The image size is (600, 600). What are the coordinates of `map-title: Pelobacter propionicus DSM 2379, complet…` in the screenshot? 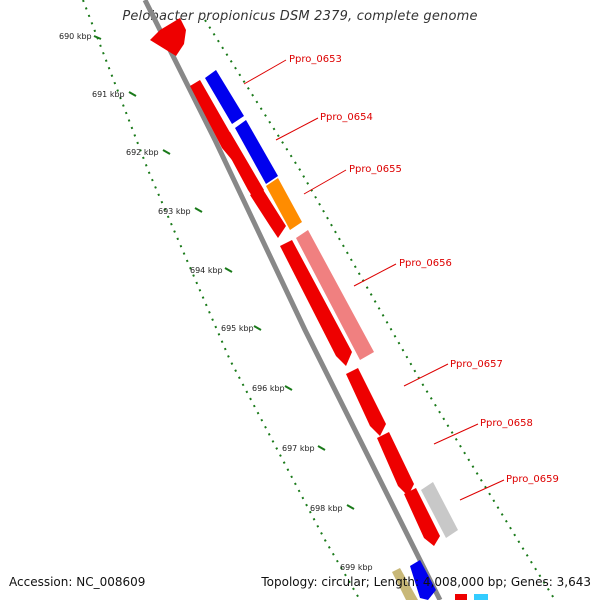 It's located at (300, 16).